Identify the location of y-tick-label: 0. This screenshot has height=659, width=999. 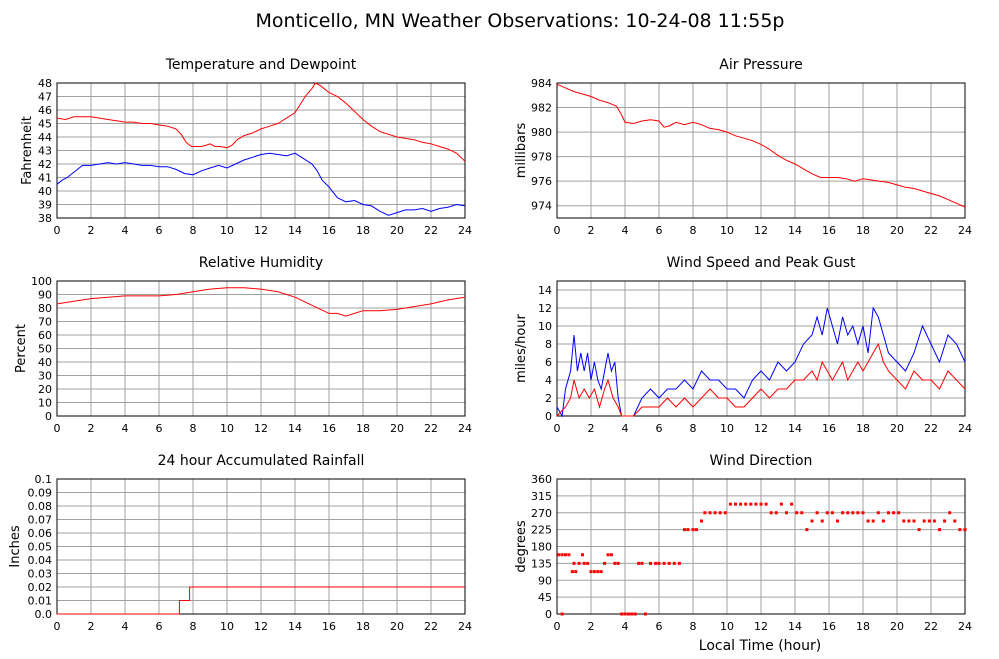
(48, 416).